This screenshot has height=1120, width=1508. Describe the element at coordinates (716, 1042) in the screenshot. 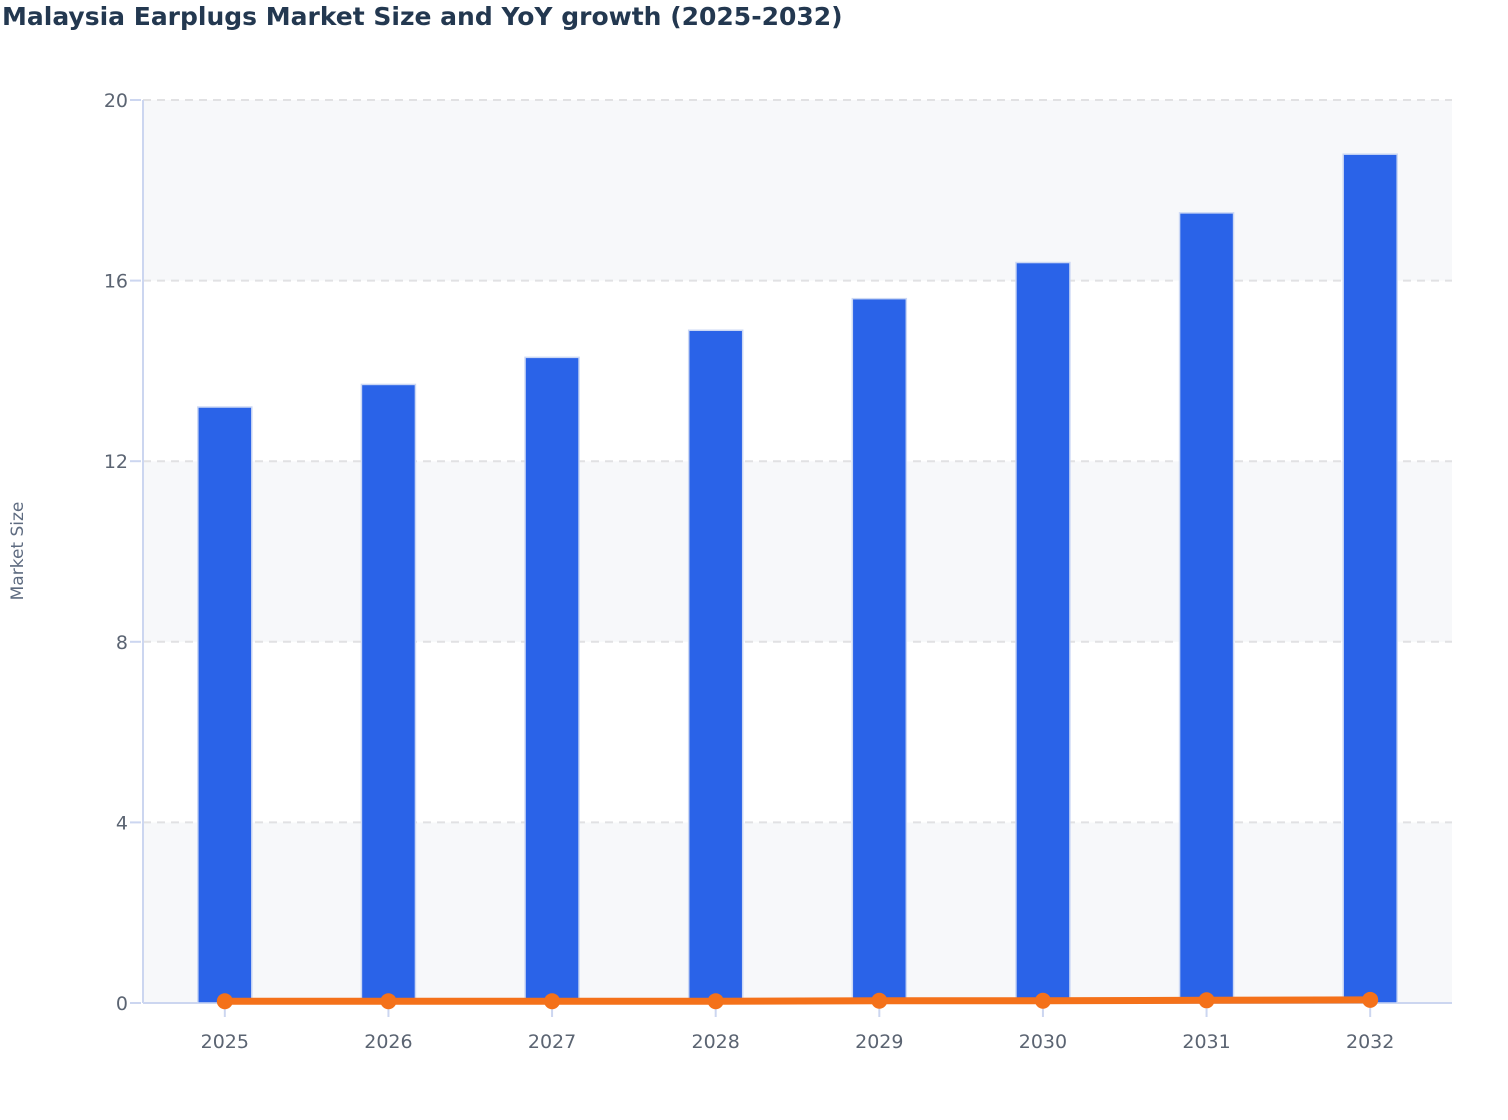

I see `x-tick-label: 2028` at that location.